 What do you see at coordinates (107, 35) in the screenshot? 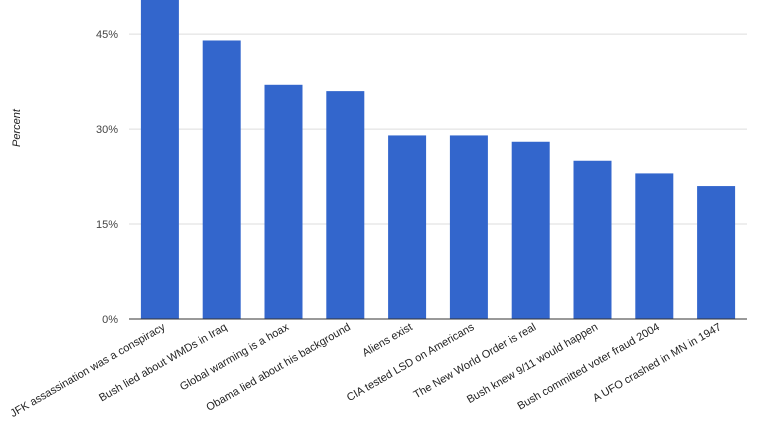
I see `y-tick-label: 45%` at bounding box center [107, 35].